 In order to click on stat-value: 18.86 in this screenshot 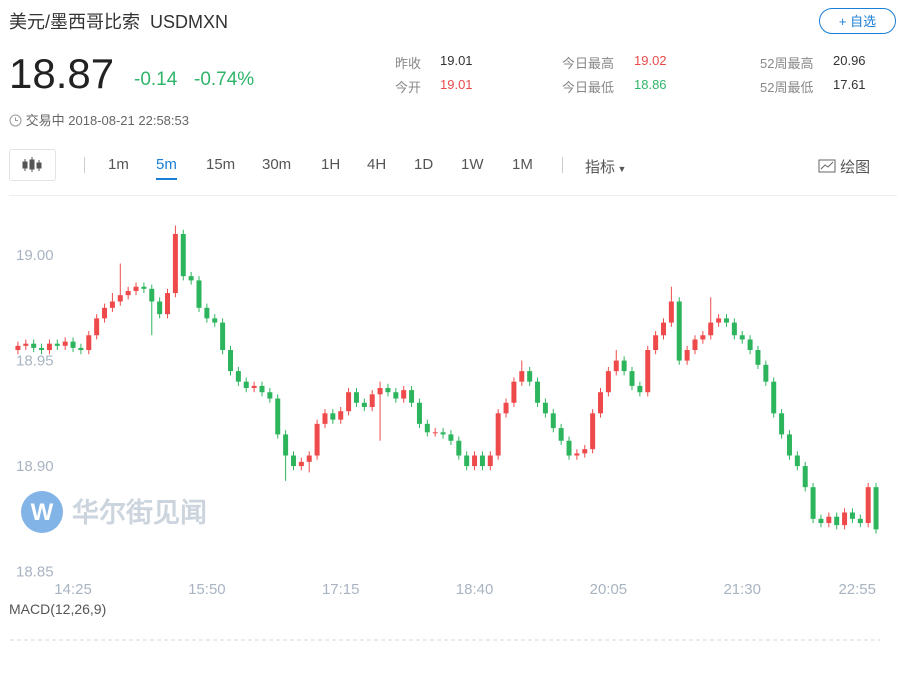, I will do `click(650, 84)`.